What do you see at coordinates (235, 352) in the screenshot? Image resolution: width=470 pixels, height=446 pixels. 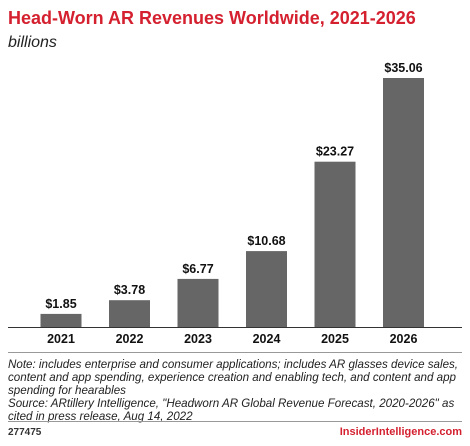 I see `chart-divider` at bounding box center [235, 352].